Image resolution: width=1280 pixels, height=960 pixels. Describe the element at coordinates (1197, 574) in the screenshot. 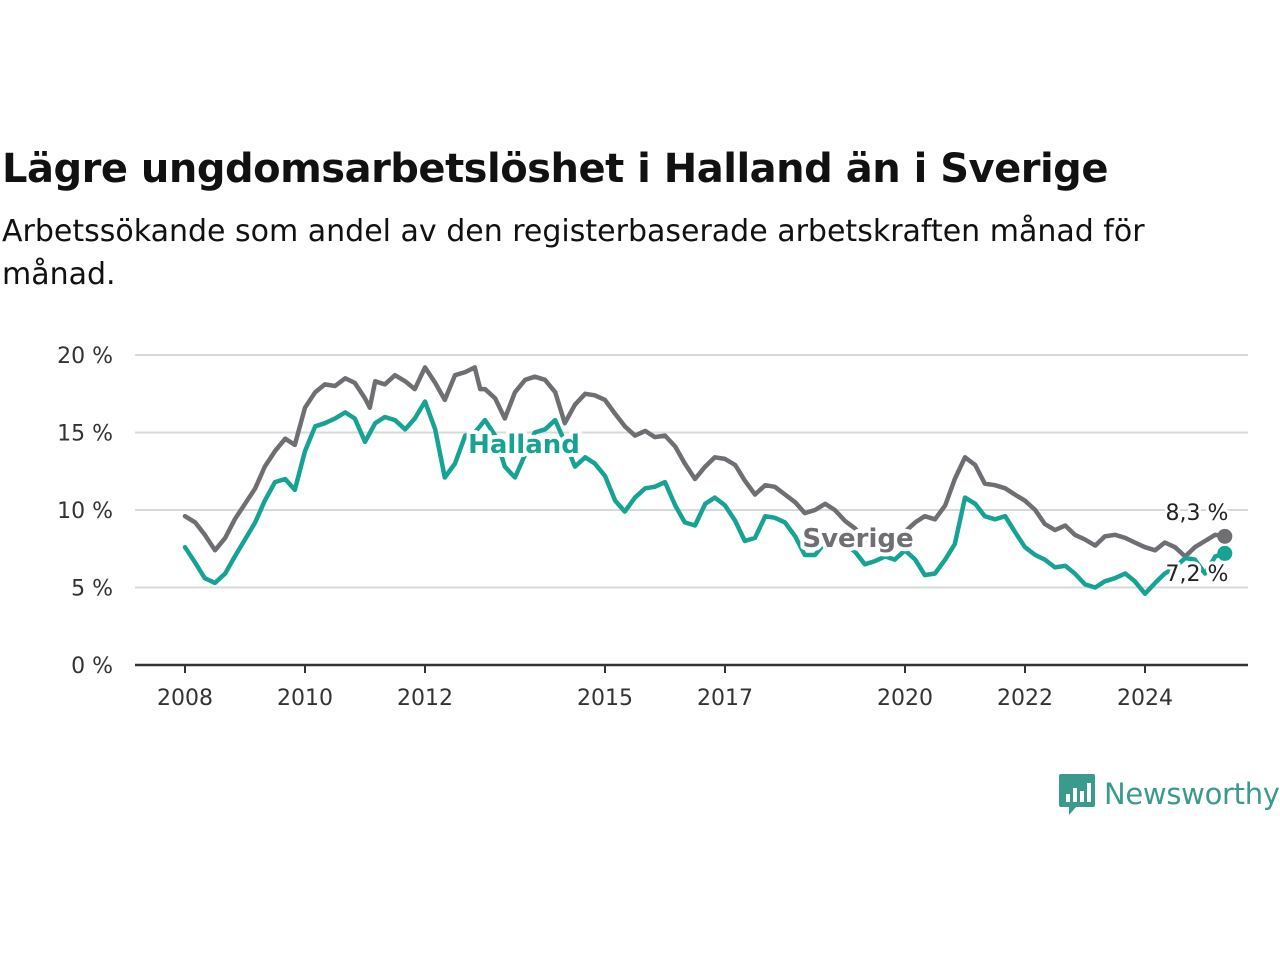

I see `end-value-label-halland: 7,2 %` at that location.